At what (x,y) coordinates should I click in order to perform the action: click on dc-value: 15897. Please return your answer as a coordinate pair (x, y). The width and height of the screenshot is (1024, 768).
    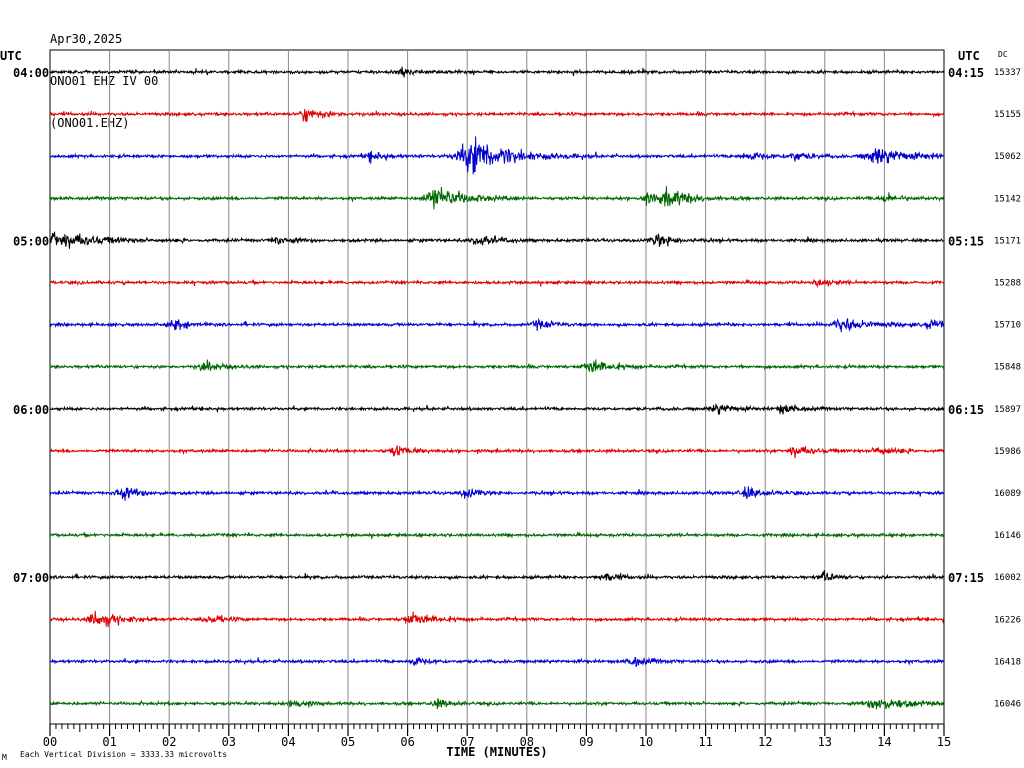
    Looking at the image, I should click on (1007, 410).